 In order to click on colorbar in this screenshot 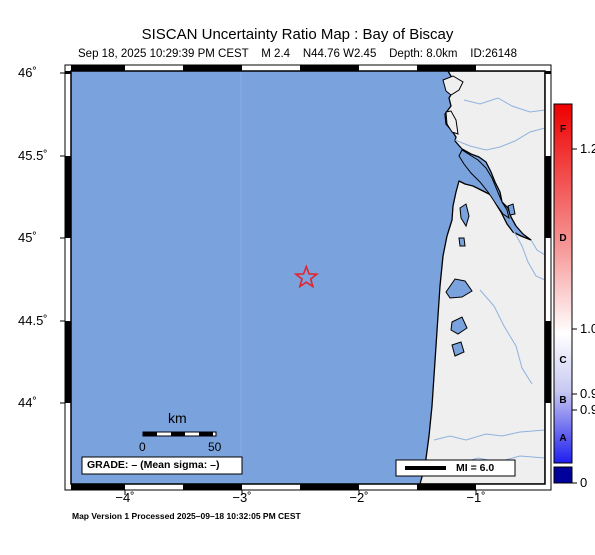, I will do `click(563, 283)`.